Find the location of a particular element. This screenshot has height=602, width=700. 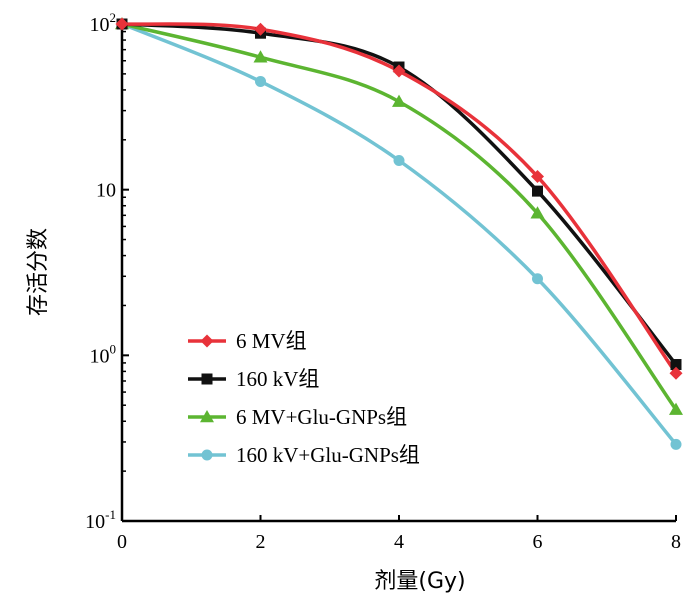

legend-label: 6 MV+Glu-GNPs组 is located at coordinates (321, 417).